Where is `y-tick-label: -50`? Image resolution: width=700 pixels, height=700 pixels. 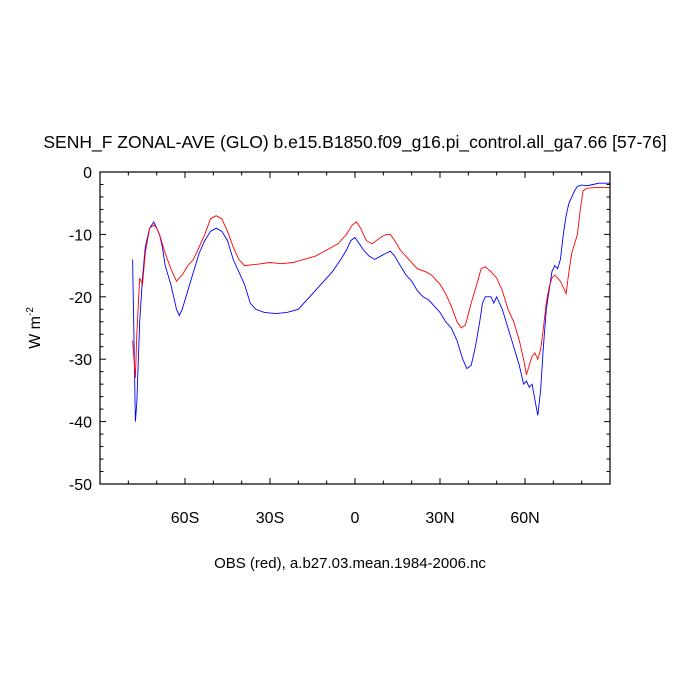 y-tick-label: -50 is located at coordinates (80, 485).